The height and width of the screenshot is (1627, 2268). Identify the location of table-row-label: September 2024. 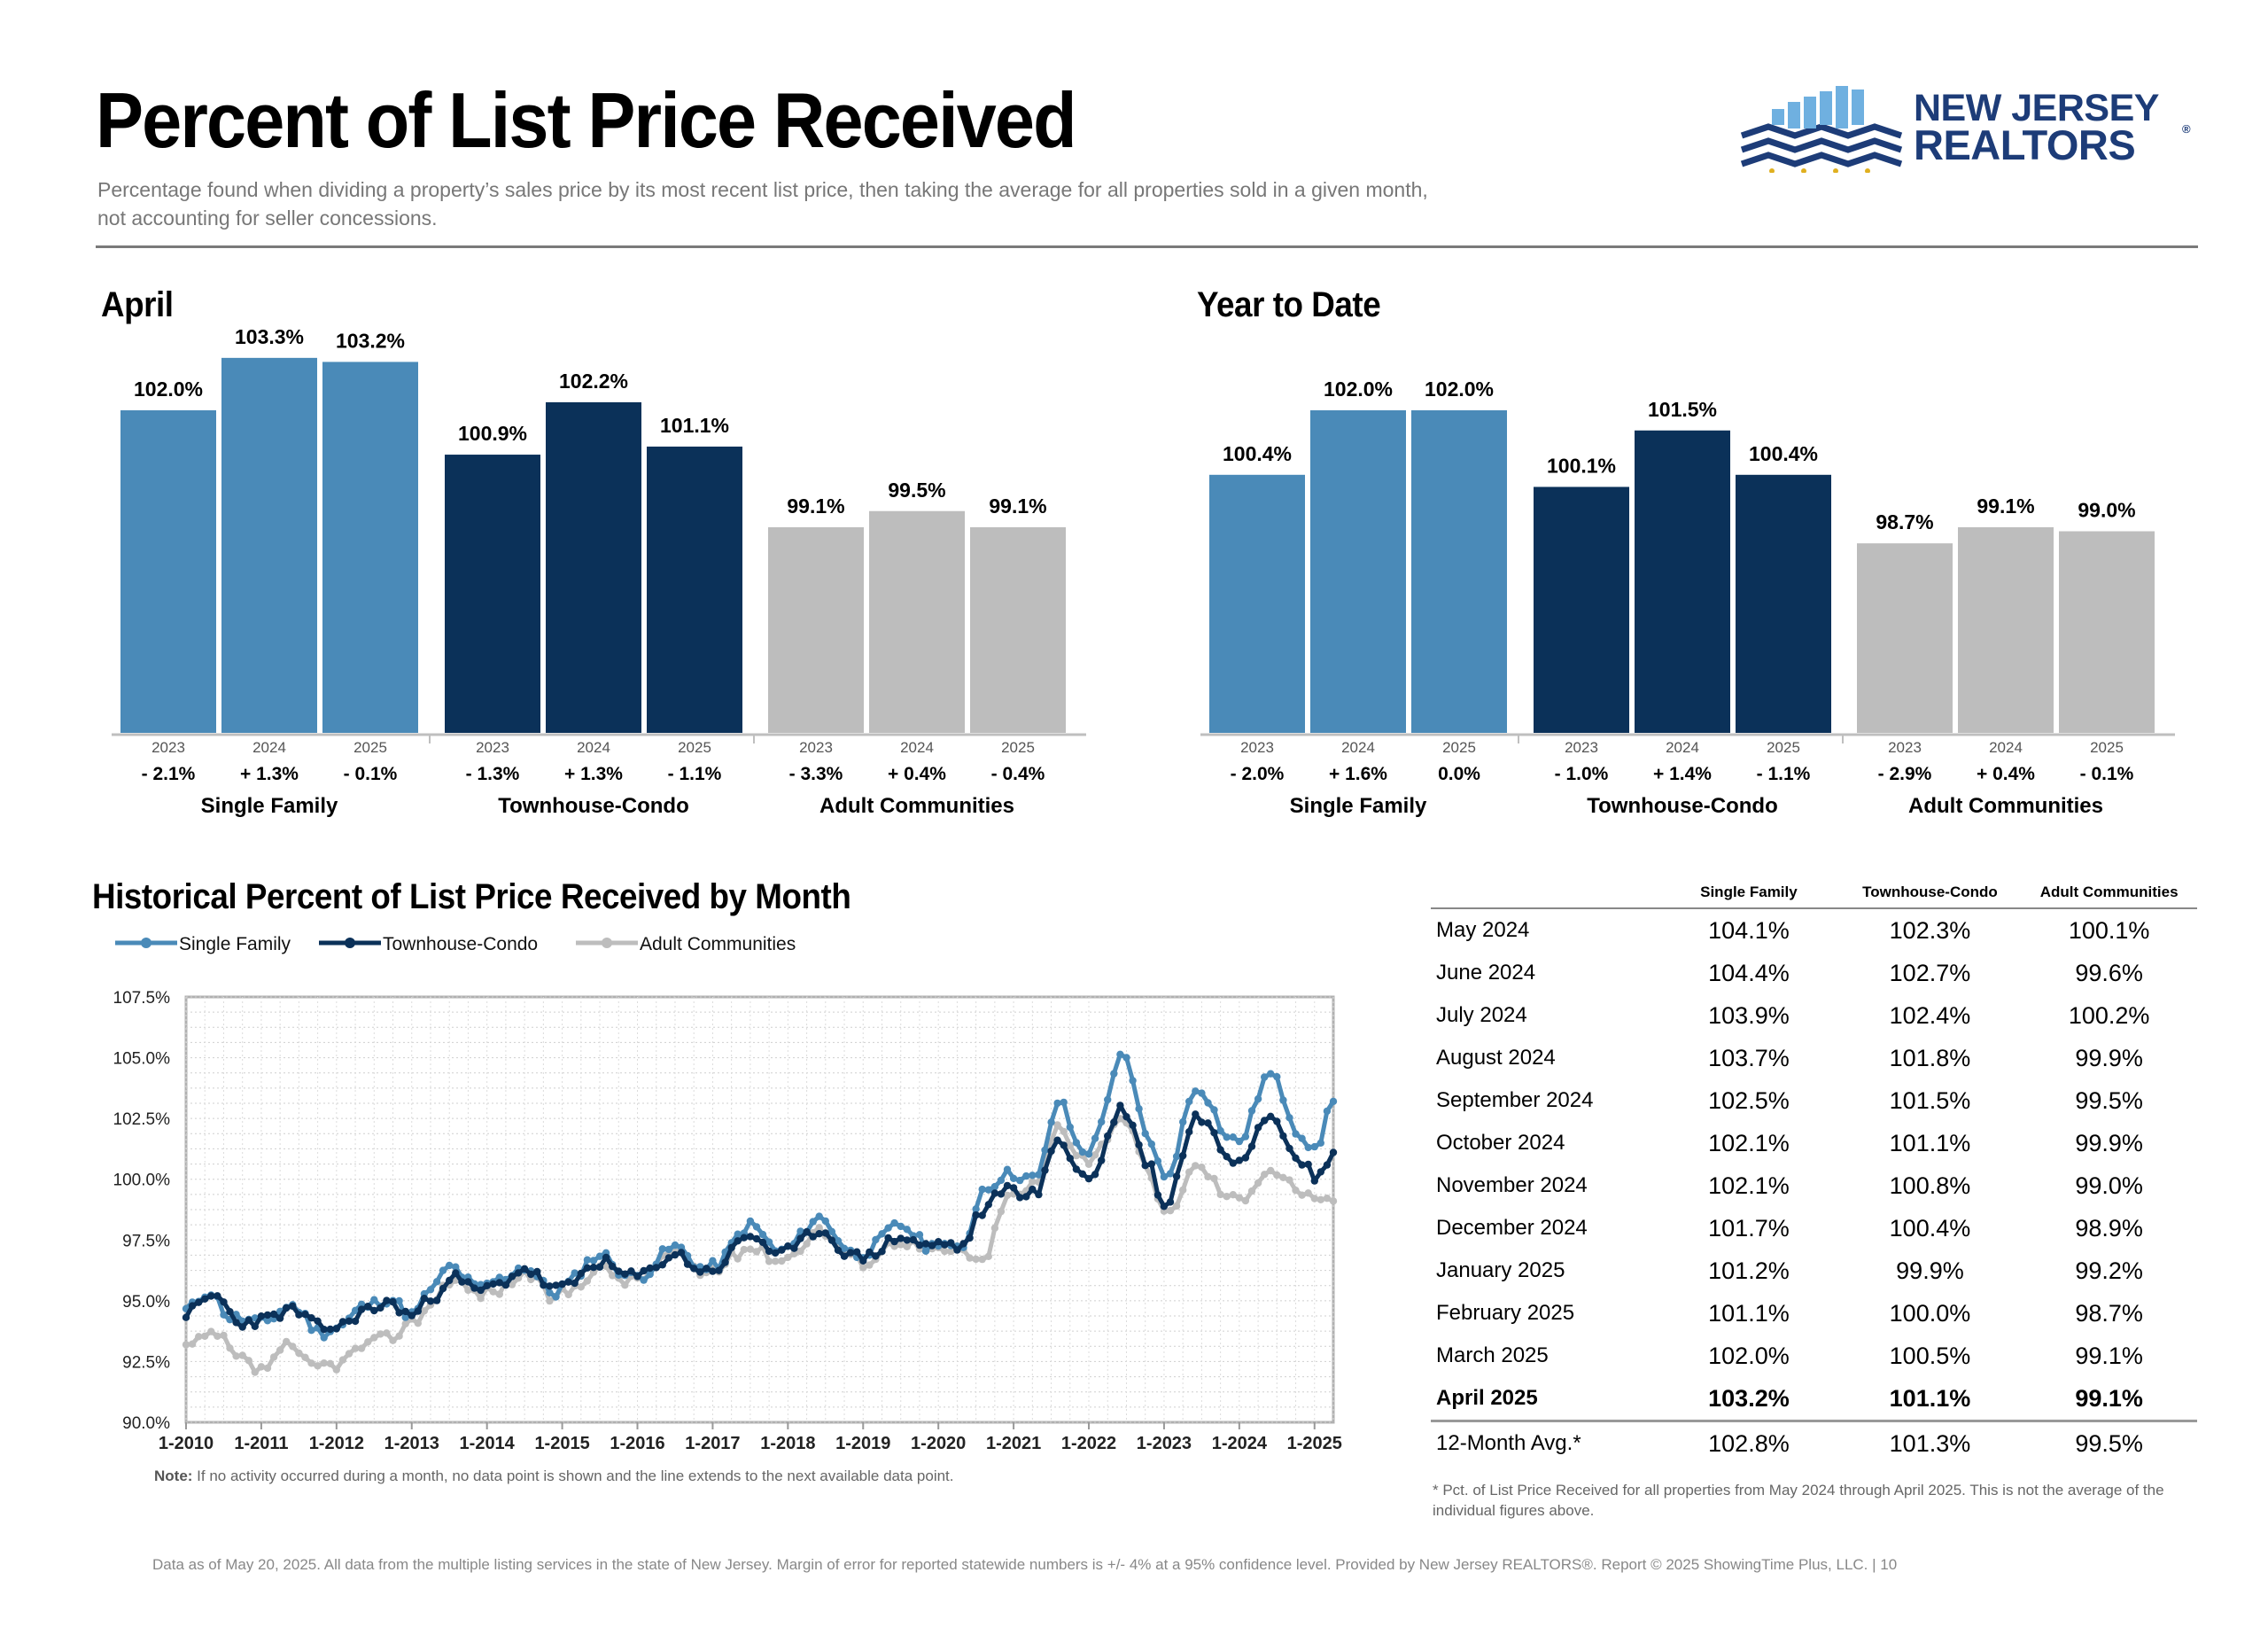
(1515, 1100).